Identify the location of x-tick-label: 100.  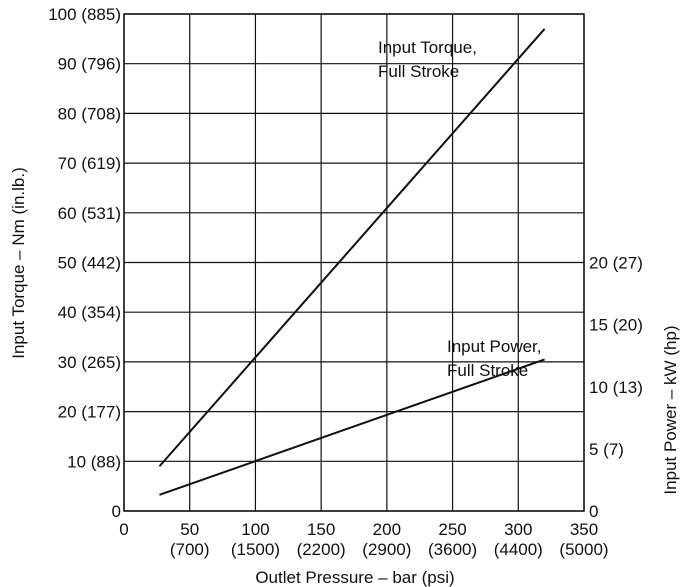
(255, 529).